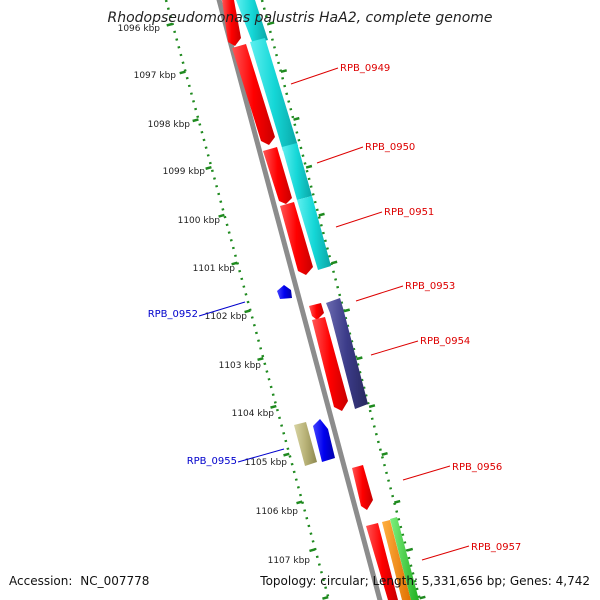 The width and height of the screenshot is (600, 600). What do you see at coordinates (430, 286) in the screenshot?
I see `gene-label: RPB_0953` at bounding box center [430, 286].